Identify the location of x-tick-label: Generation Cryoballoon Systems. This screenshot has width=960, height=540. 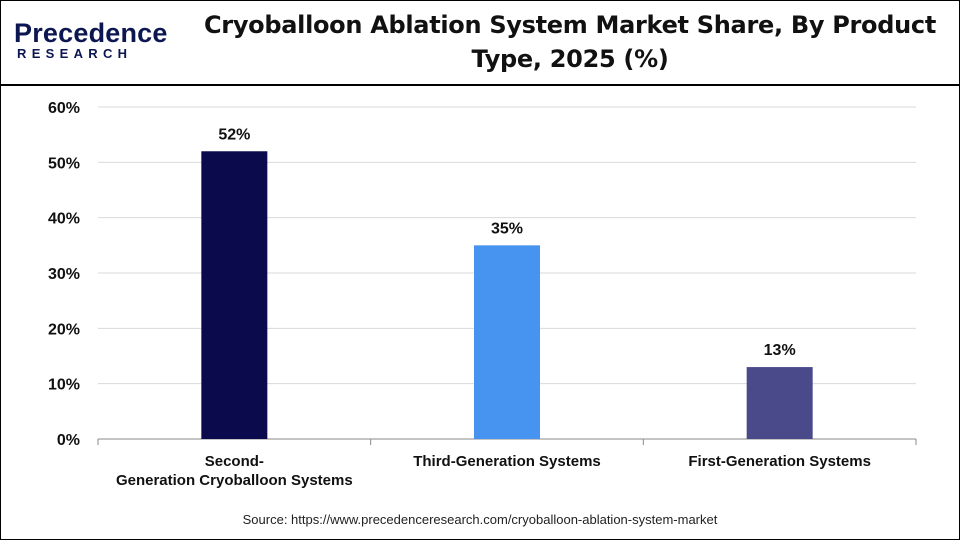
(234, 480).